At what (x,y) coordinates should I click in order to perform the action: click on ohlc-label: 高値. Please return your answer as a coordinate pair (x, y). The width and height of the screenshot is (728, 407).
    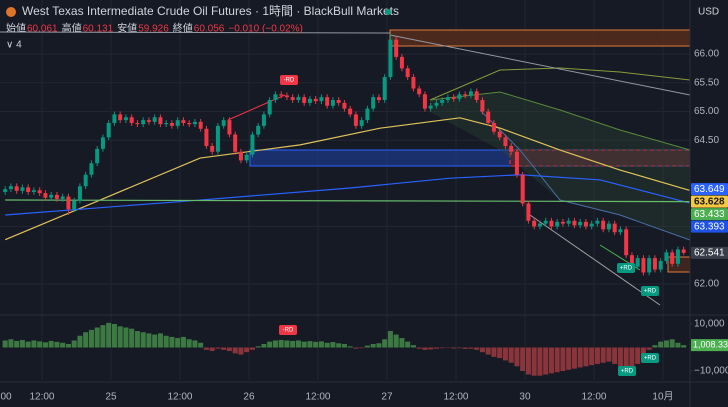
    Looking at the image, I should click on (72, 28).